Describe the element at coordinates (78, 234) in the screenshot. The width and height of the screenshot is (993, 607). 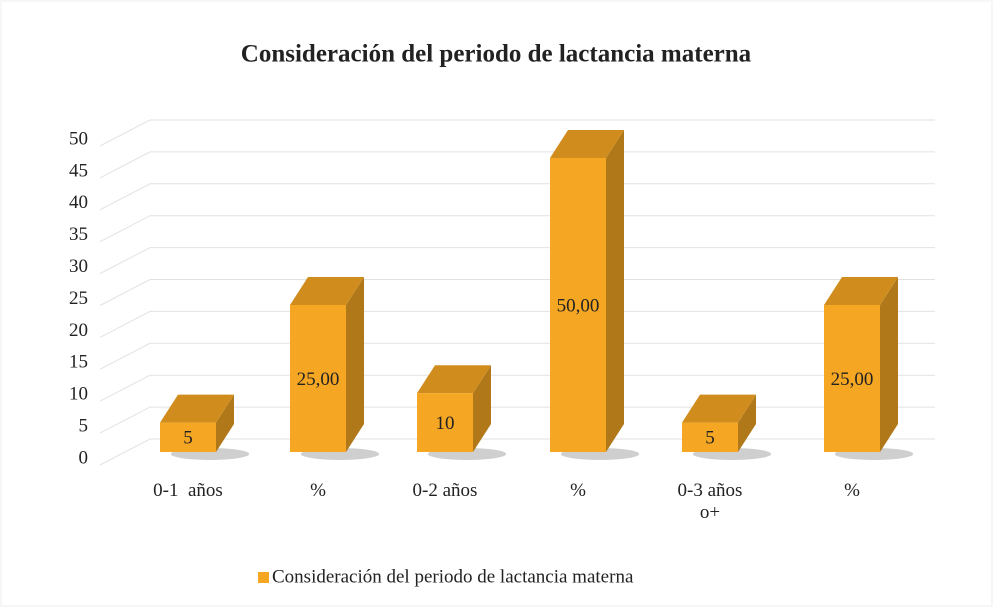
I see `y-tick-label: 35` at that location.